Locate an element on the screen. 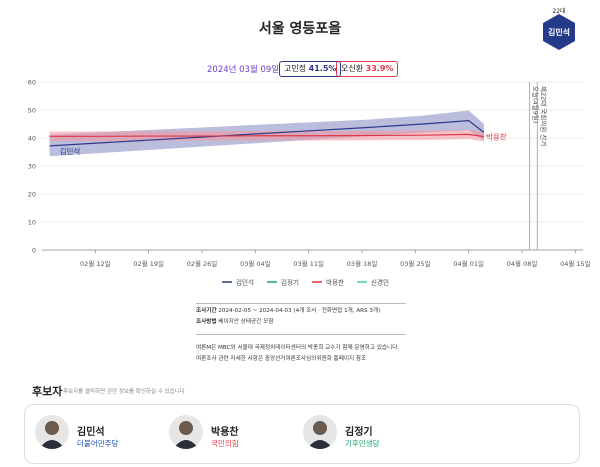 This screenshot has width=600, height=467. y-tick-label: 40 is located at coordinates (32, 139).